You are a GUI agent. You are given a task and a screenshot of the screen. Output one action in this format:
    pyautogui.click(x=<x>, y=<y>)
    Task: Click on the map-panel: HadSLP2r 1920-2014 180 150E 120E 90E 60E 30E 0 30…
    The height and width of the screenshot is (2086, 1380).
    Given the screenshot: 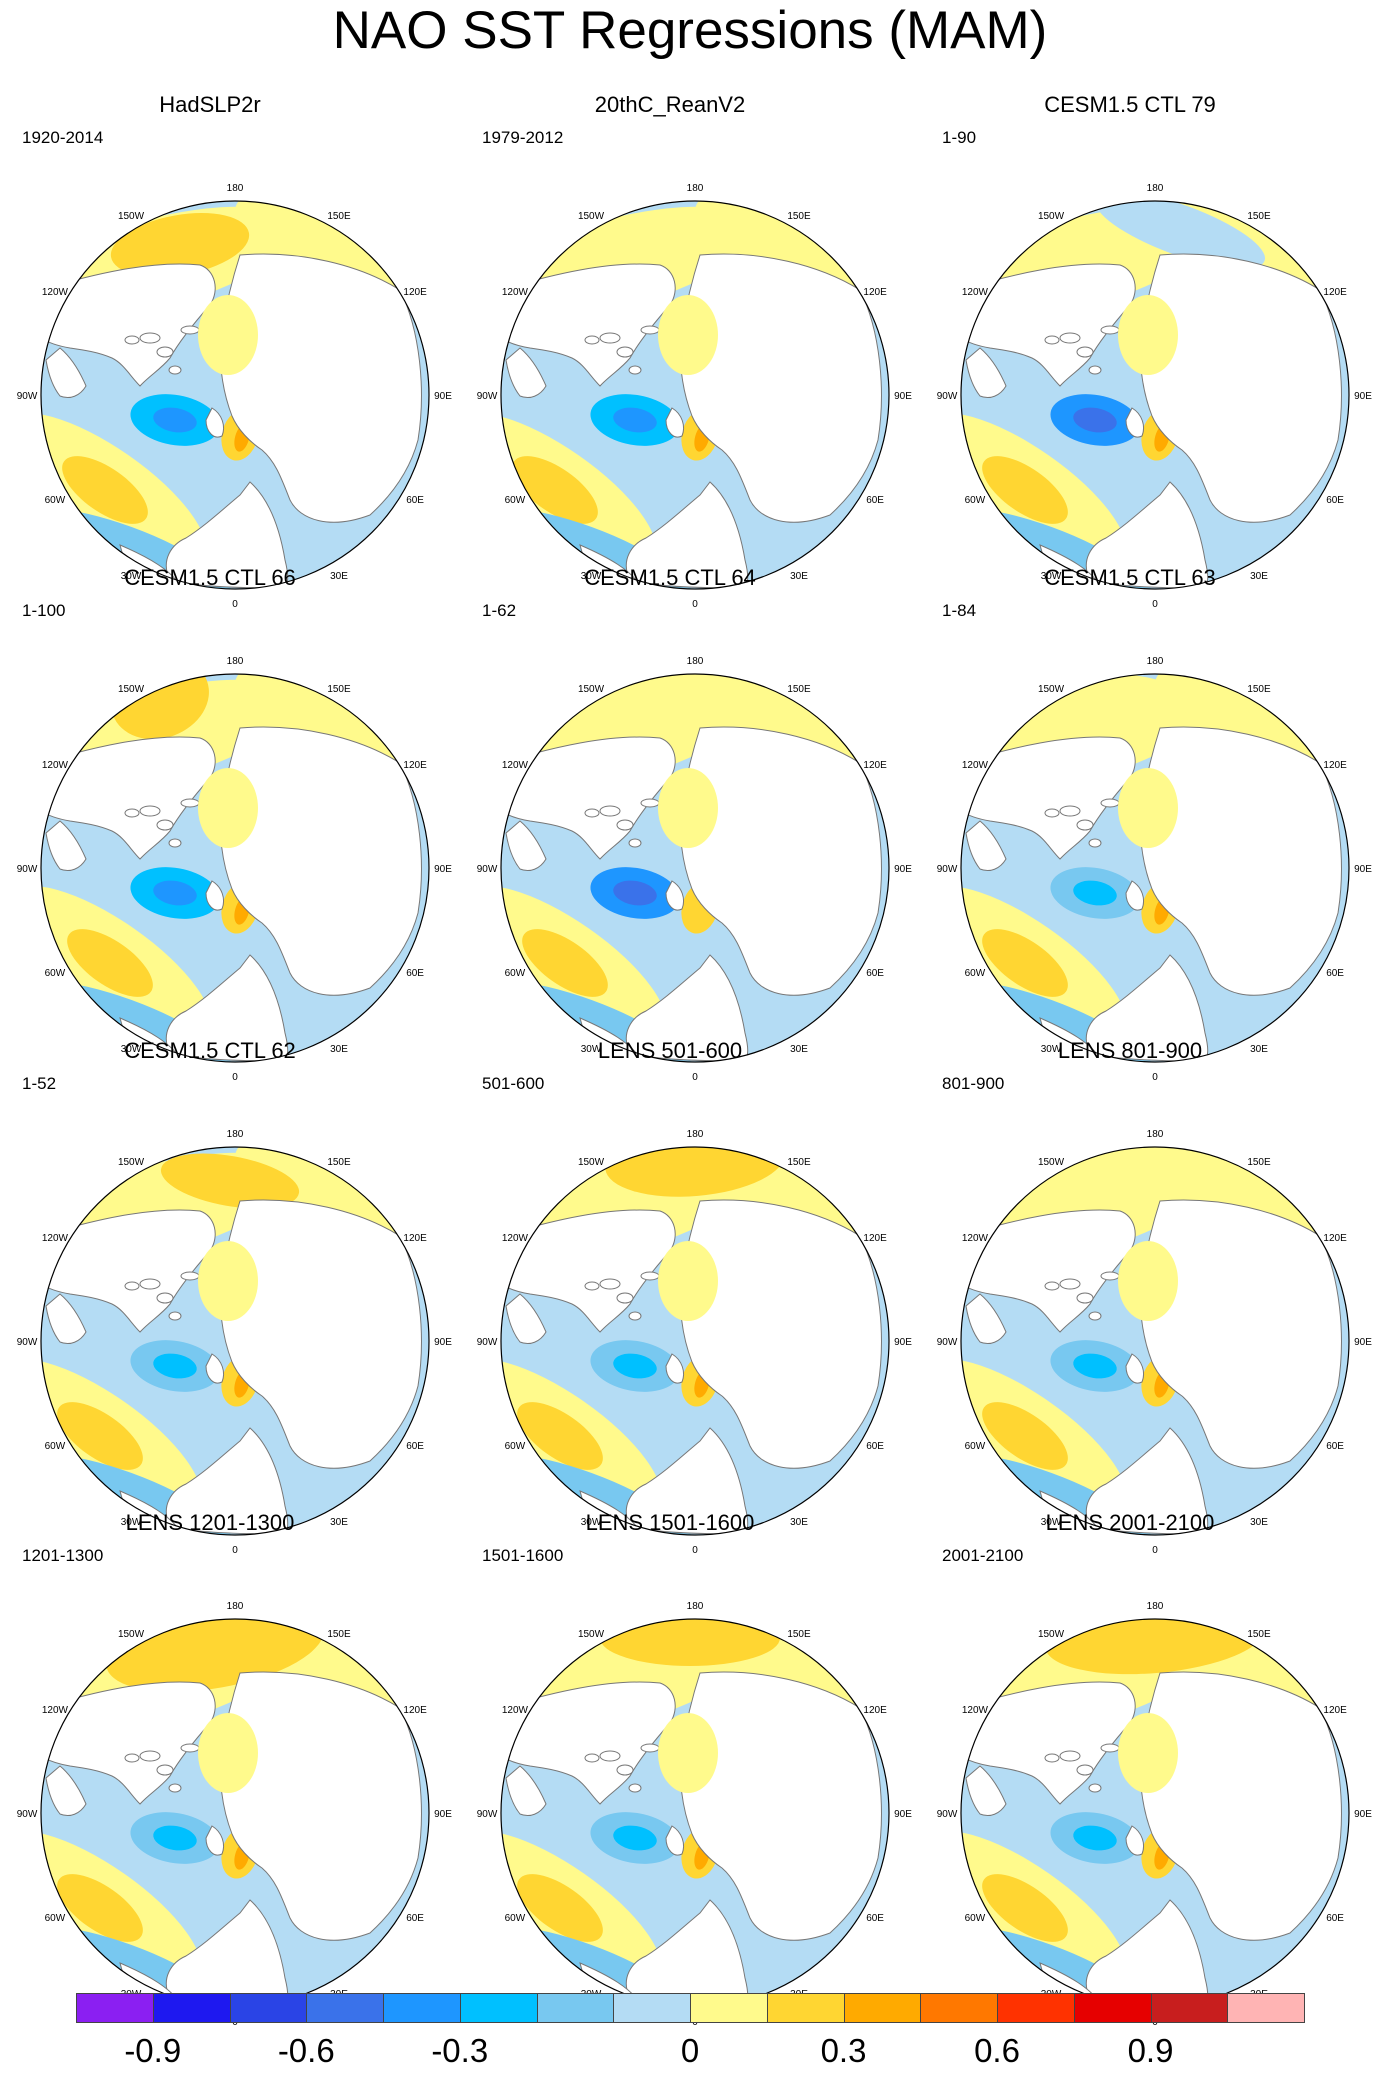 What is the action you would take?
    pyautogui.click(x=226, y=350)
    